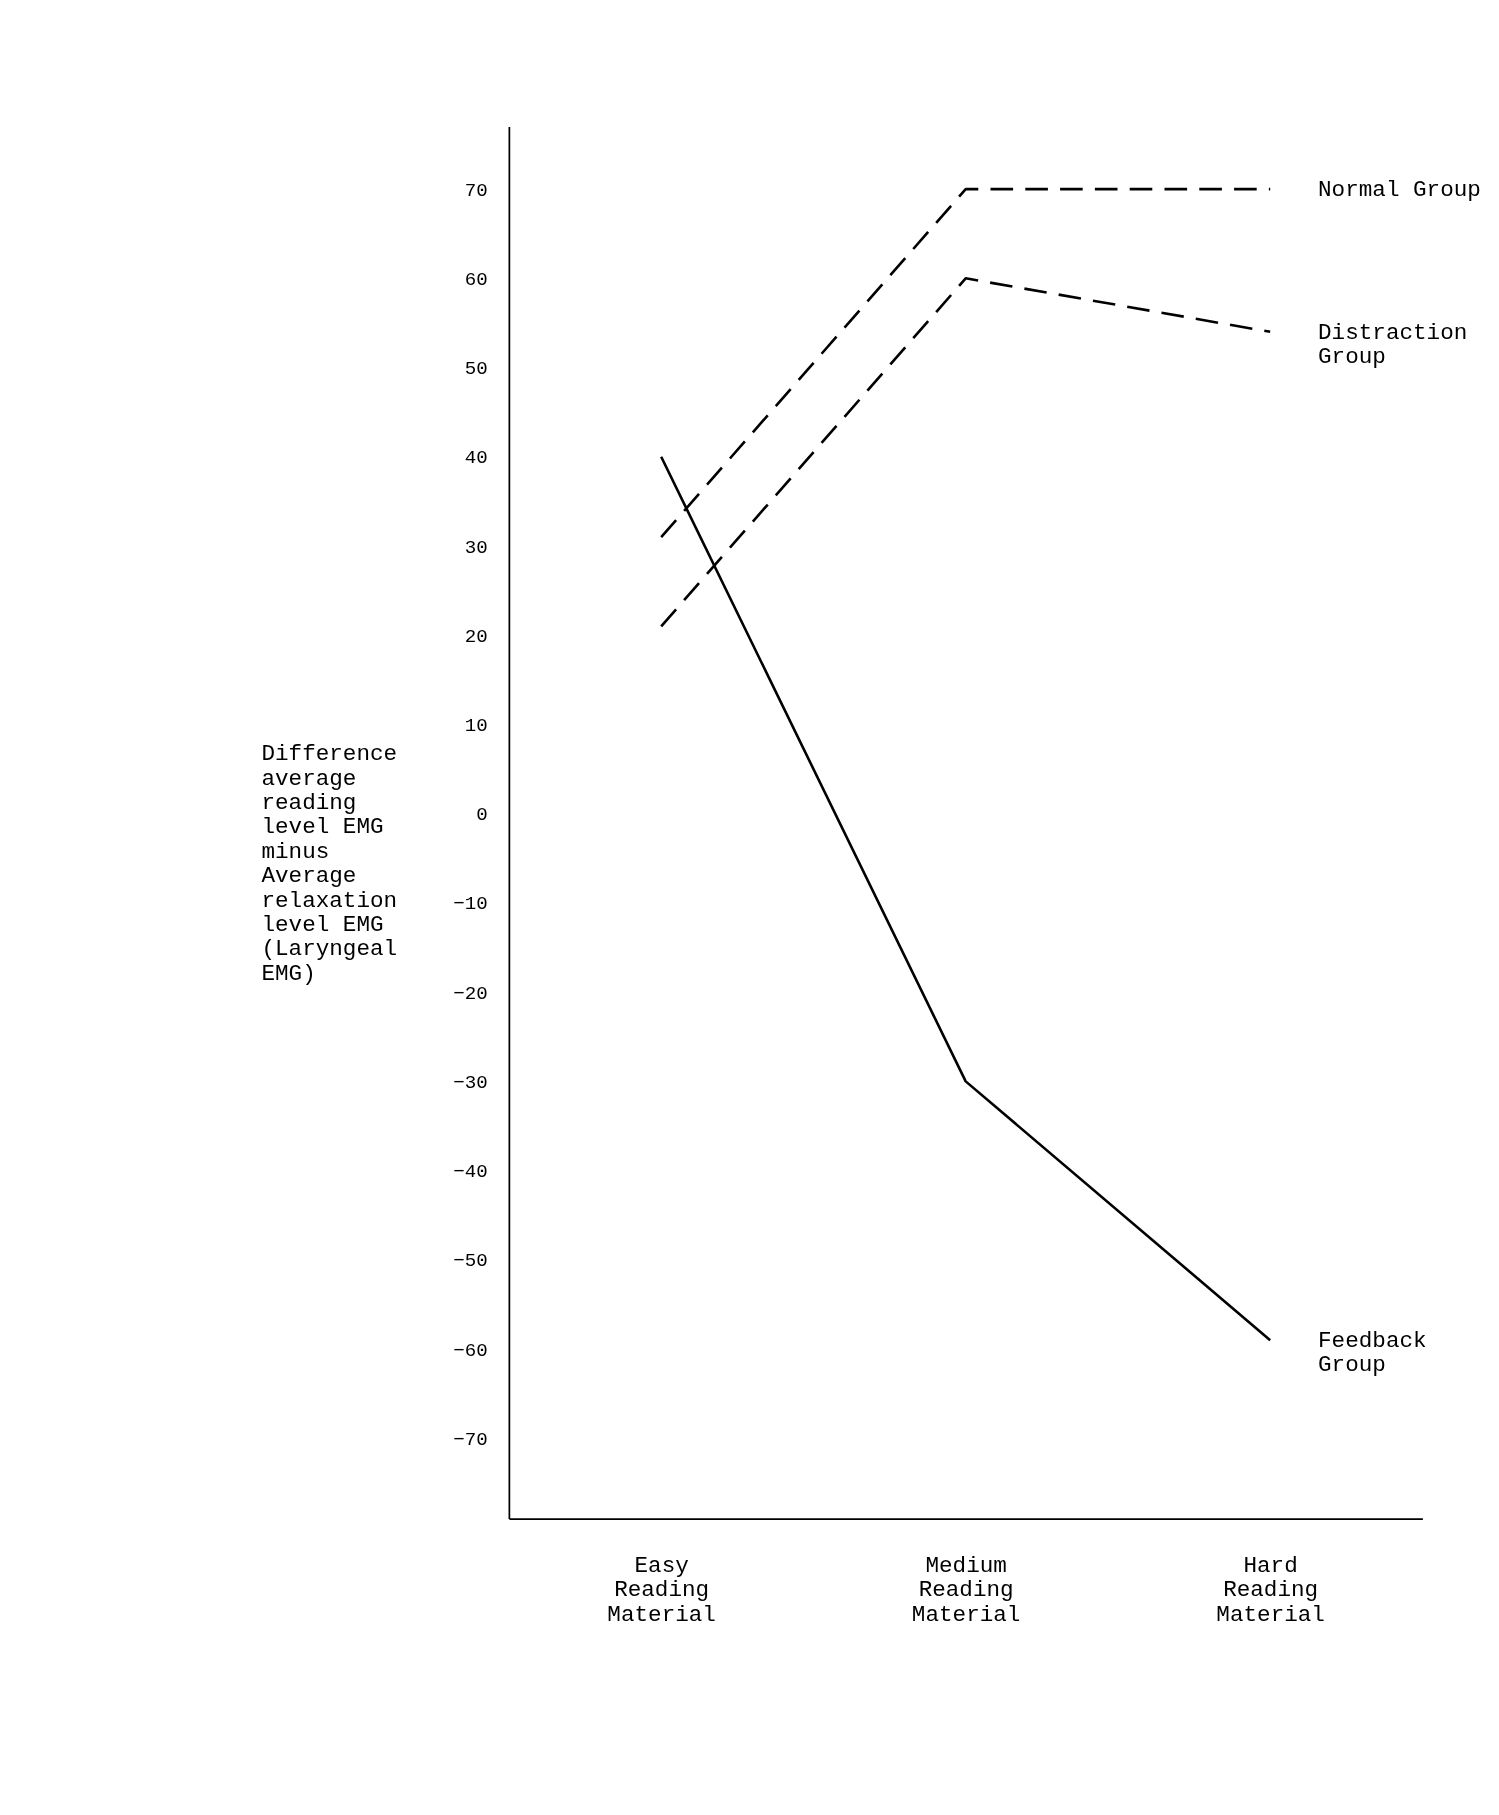 The height and width of the screenshot is (1815, 1499). What do you see at coordinates (966, 1590) in the screenshot?
I see `x-tick-label: Medium Reading Material` at bounding box center [966, 1590].